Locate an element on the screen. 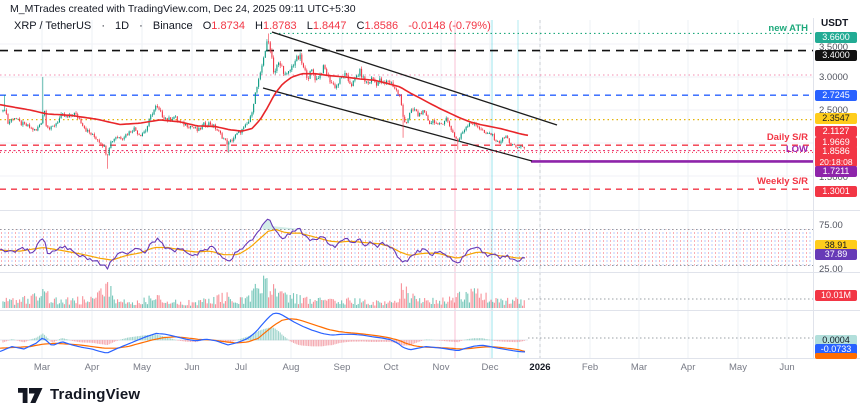  last-value-stubs is located at coordinates (670, 318).